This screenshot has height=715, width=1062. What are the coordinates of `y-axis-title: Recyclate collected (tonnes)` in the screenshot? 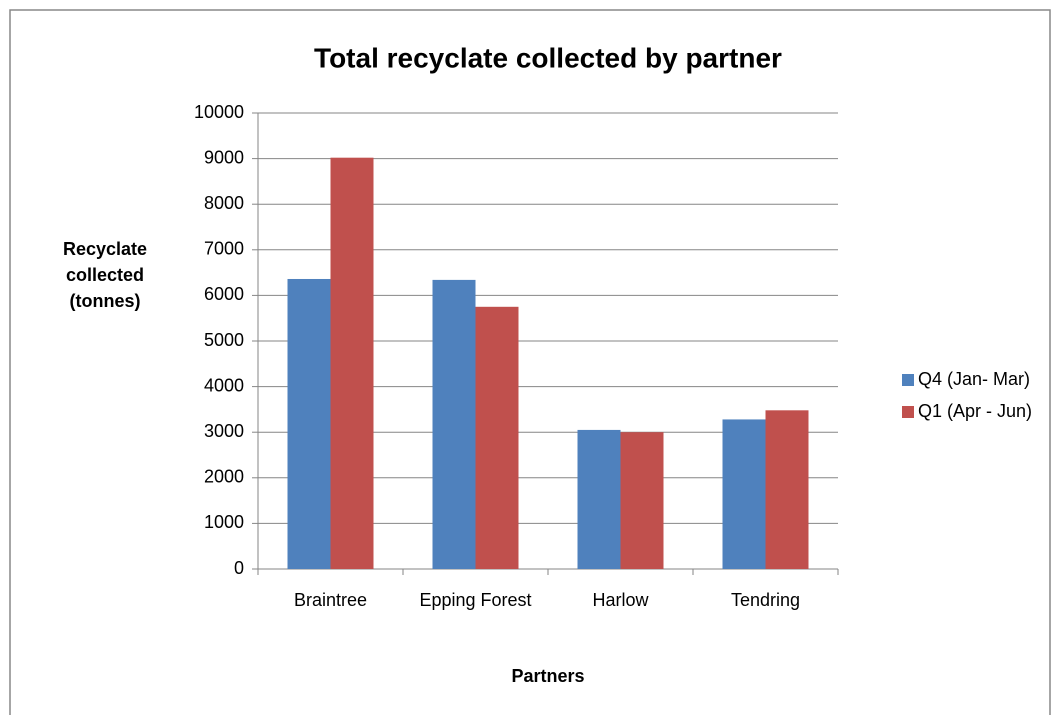 It's located at (105, 275).